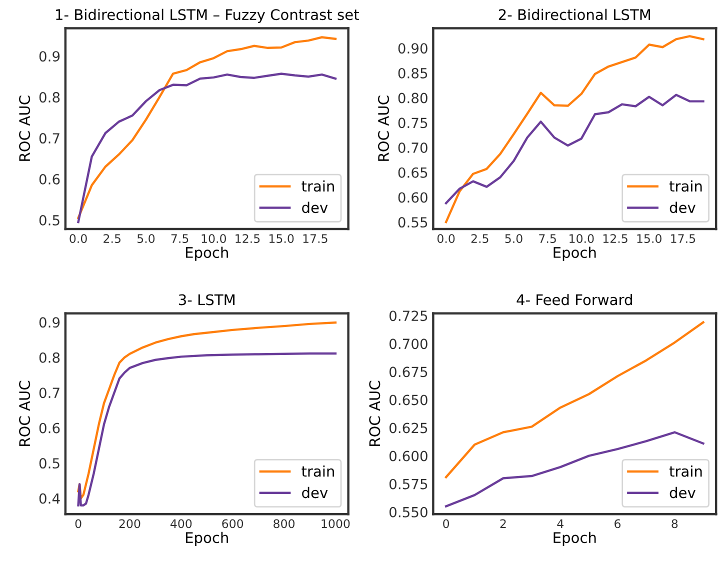 The width and height of the screenshot is (727, 565). What do you see at coordinates (413, 98) in the screenshot?
I see `y-tick-label: 0.80` at bounding box center [413, 98].